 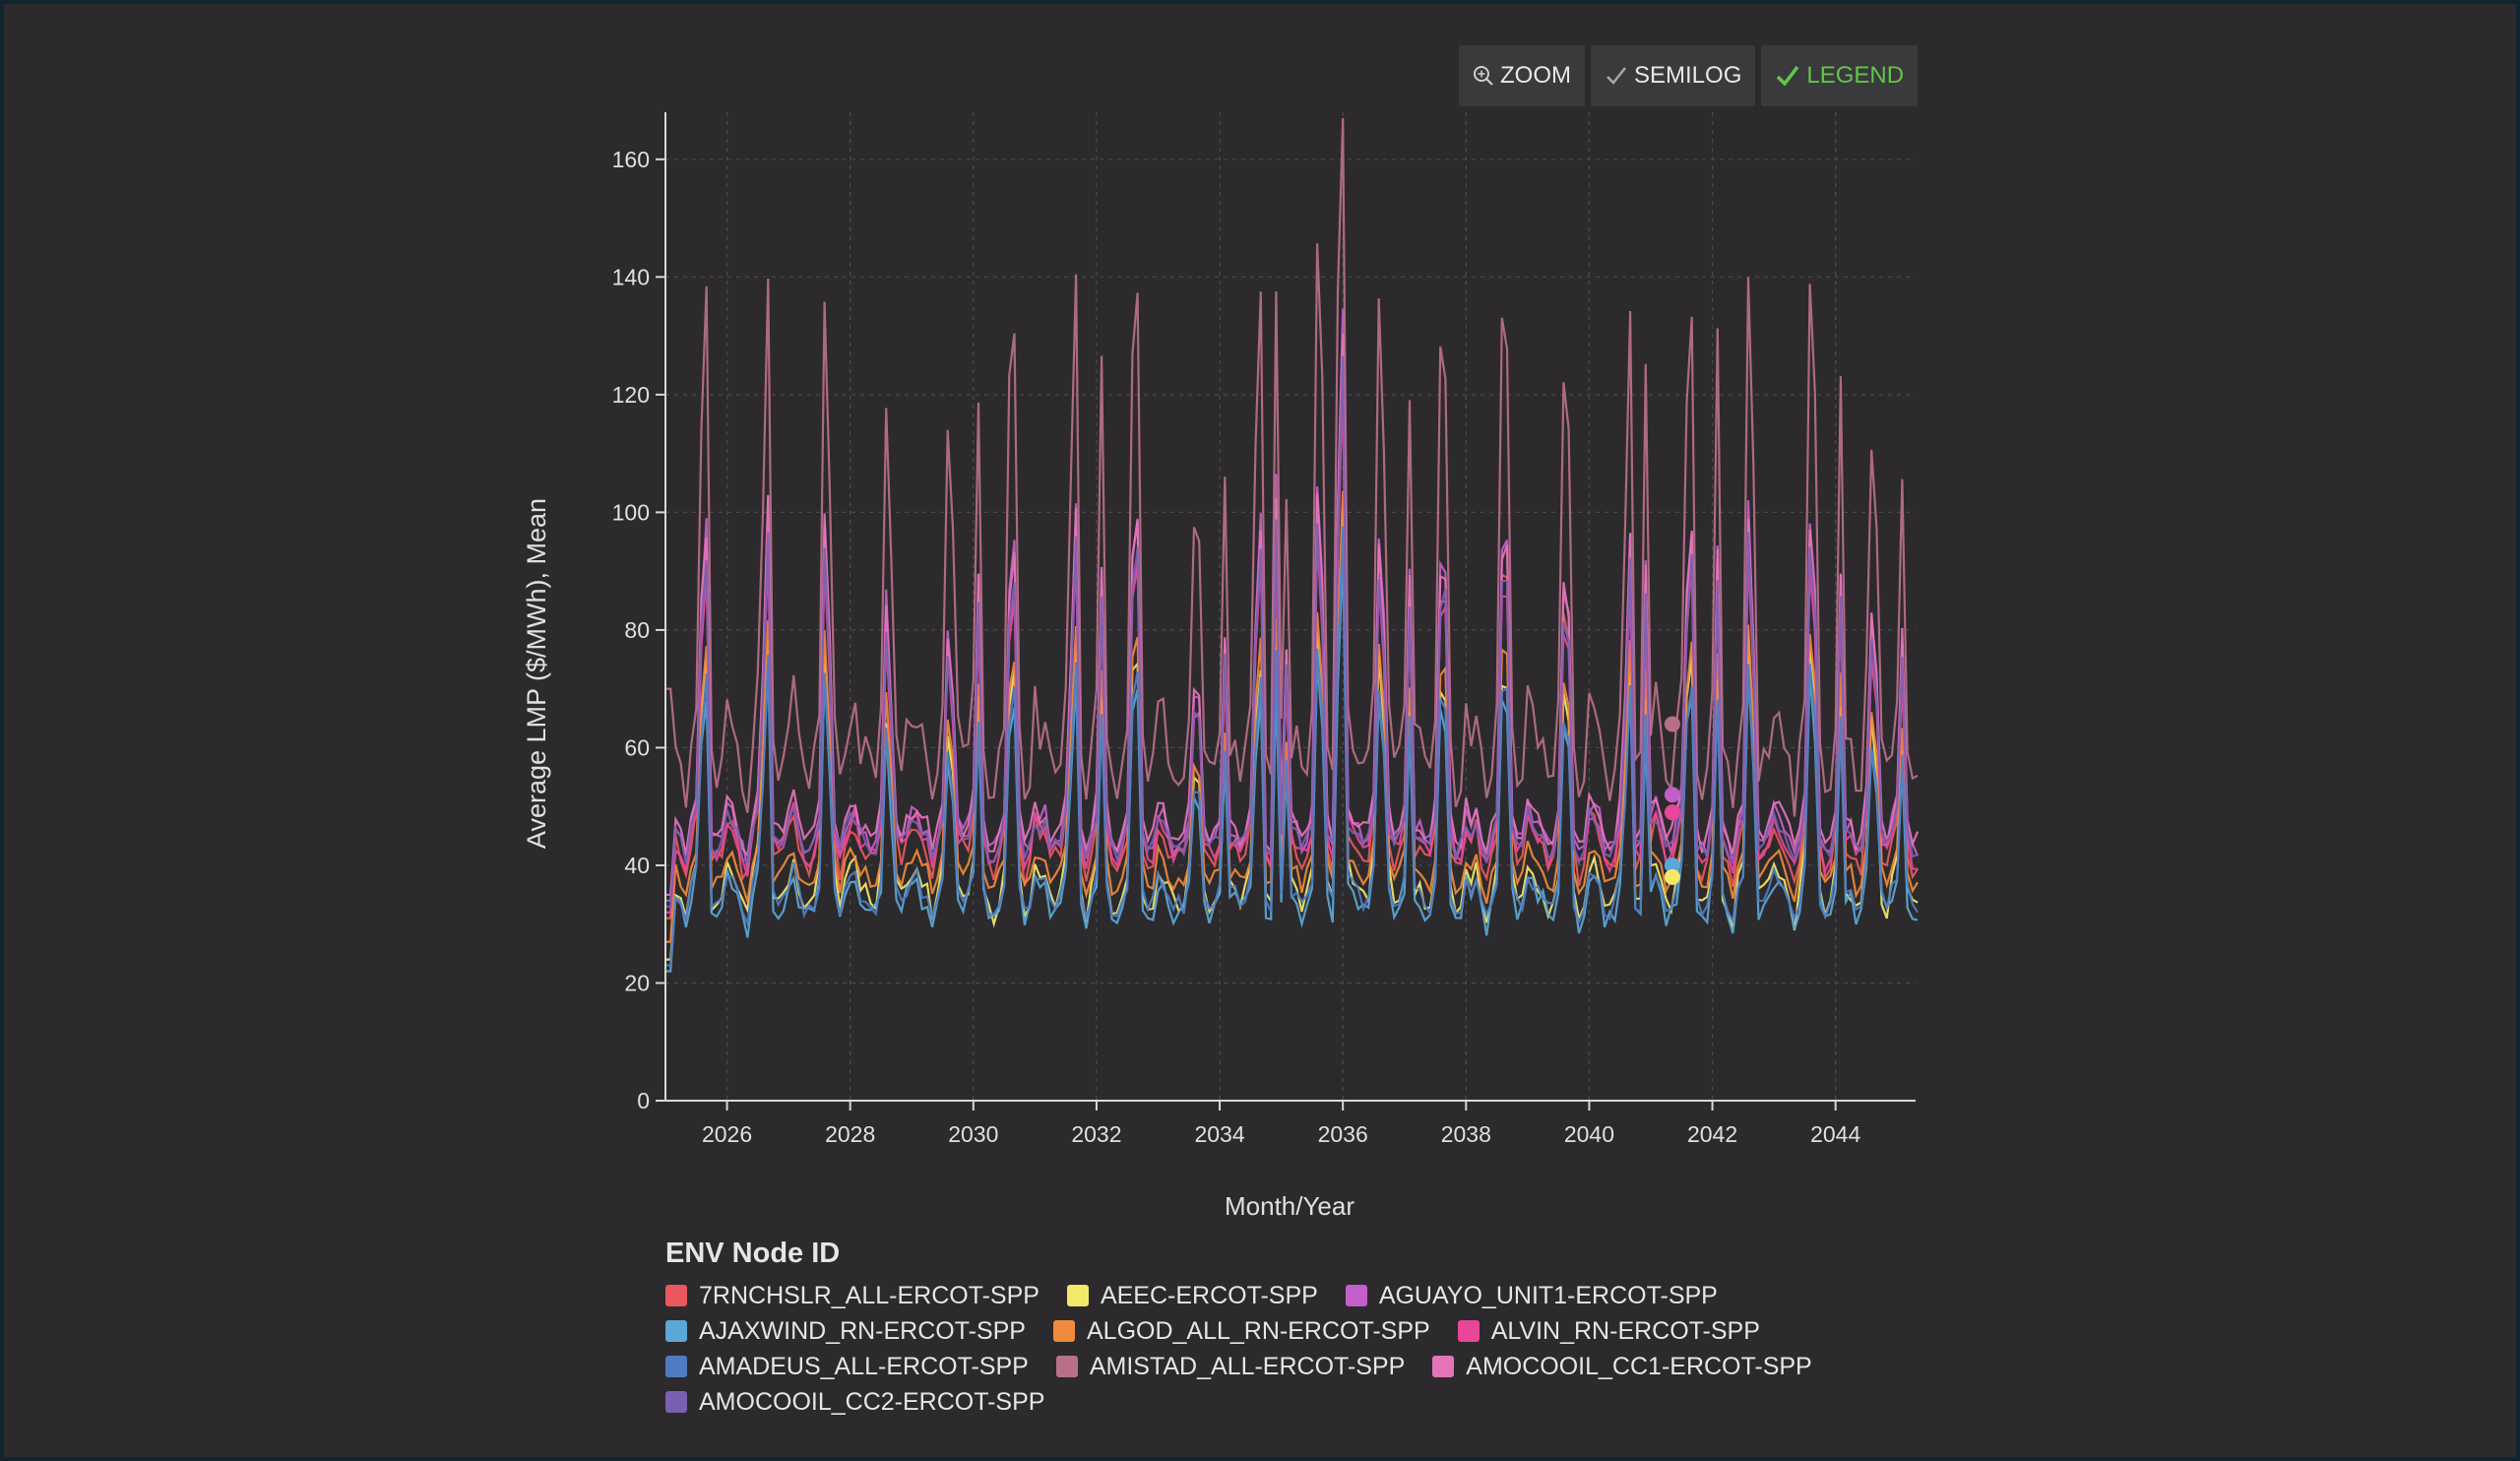 What do you see at coordinates (1292, 764) in the screenshot?
I see `series-line` at bounding box center [1292, 764].